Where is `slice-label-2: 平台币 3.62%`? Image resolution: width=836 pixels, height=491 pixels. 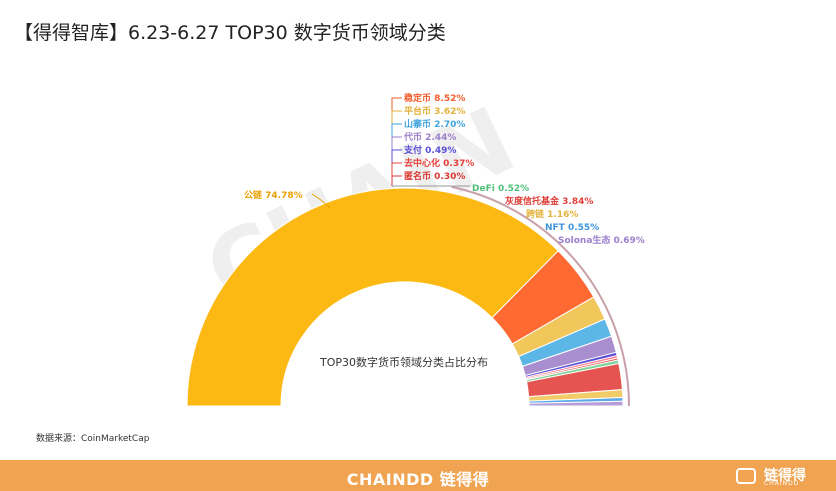 slice-label-2: 平台币 3.62% is located at coordinates (434, 111).